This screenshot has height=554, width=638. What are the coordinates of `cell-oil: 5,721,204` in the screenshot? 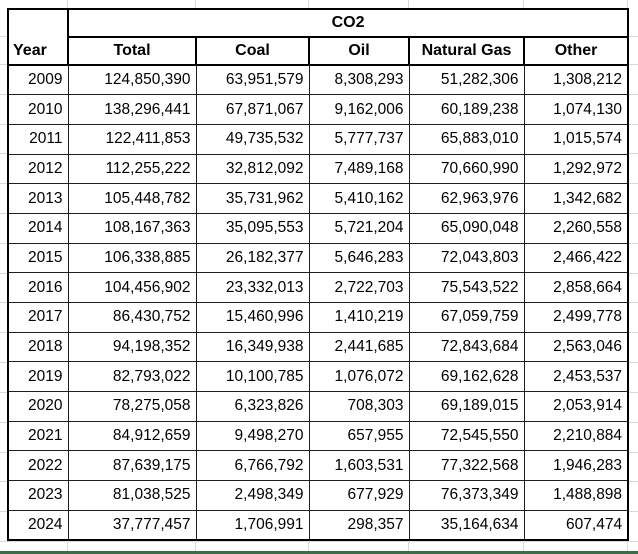 It's located at (359, 228).